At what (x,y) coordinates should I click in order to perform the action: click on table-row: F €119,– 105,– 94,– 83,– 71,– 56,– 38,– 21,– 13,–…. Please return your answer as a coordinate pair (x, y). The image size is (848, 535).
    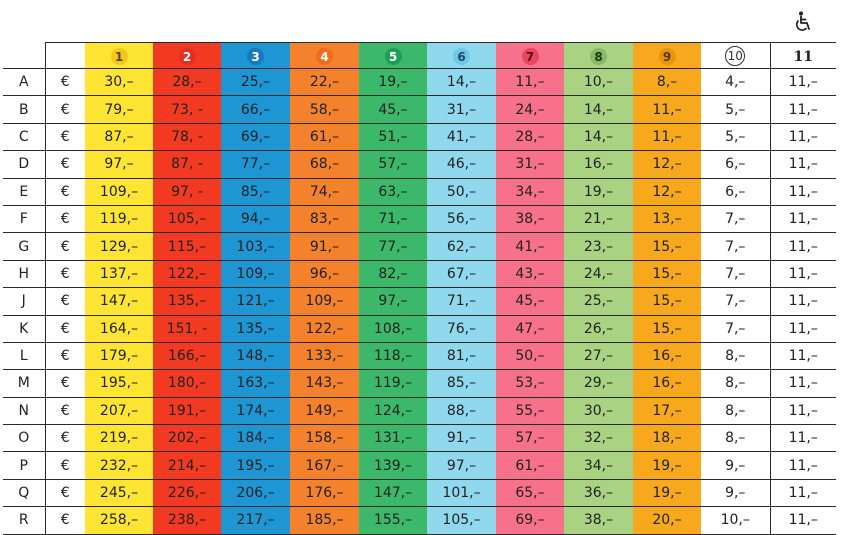
    Looking at the image, I should click on (419, 219).